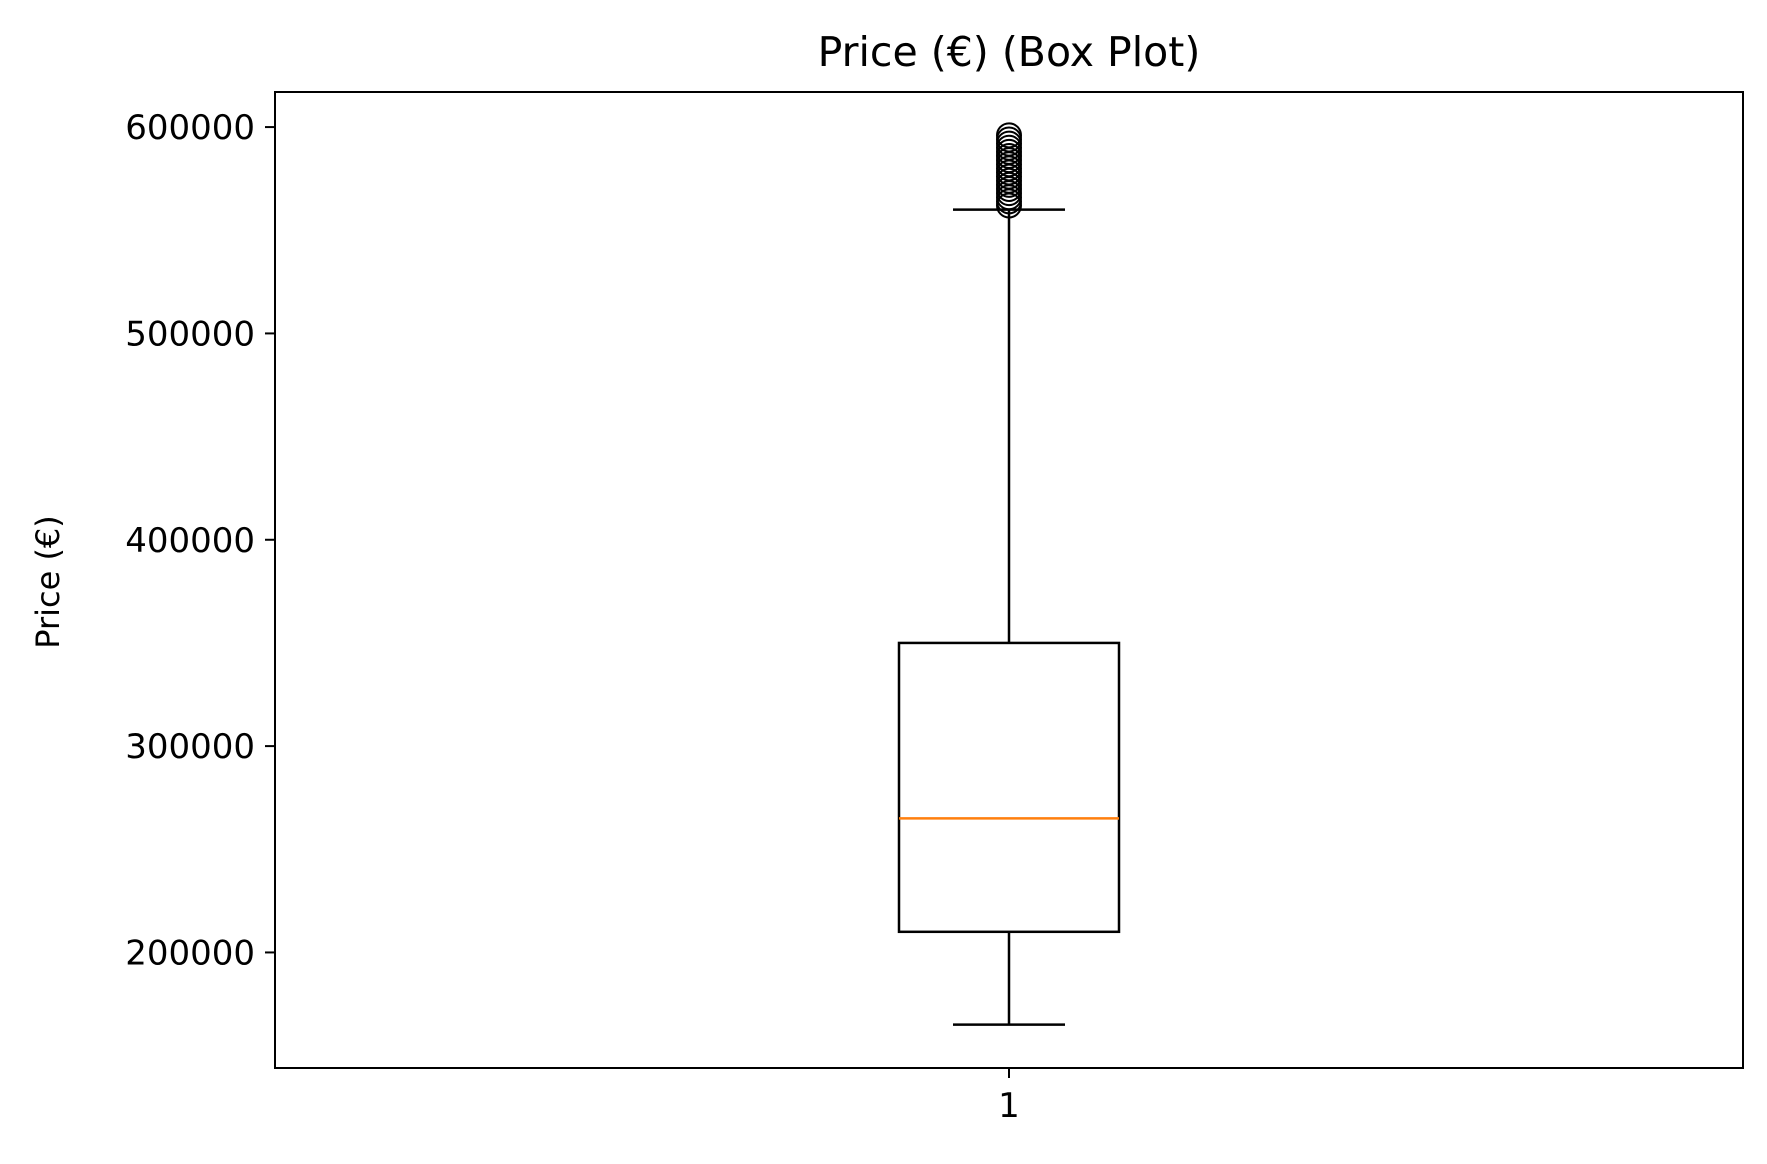 The image size is (1767, 1164). What do you see at coordinates (190, 128) in the screenshot?
I see `y-tick-label: 600000` at bounding box center [190, 128].